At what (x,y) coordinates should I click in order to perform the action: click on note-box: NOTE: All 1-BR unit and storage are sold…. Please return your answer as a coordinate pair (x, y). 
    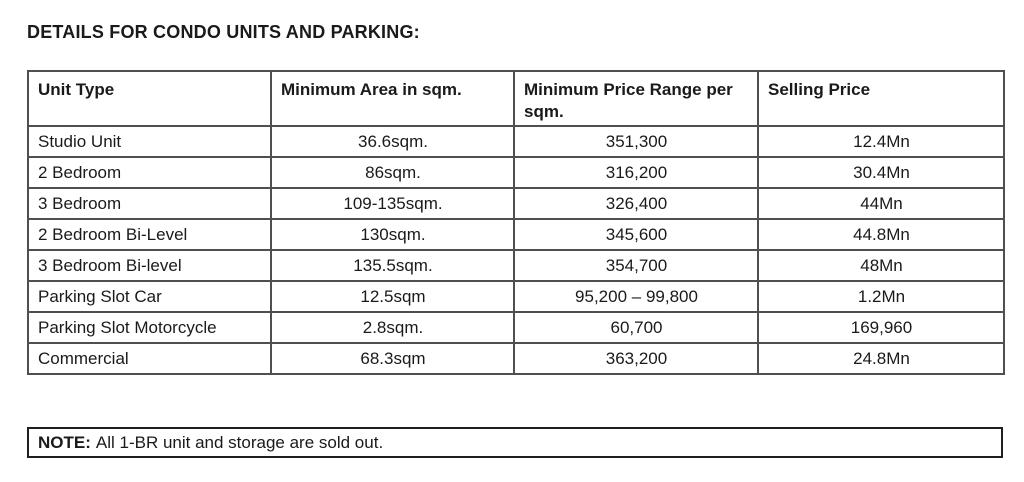
    Looking at the image, I should click on (515, 442).